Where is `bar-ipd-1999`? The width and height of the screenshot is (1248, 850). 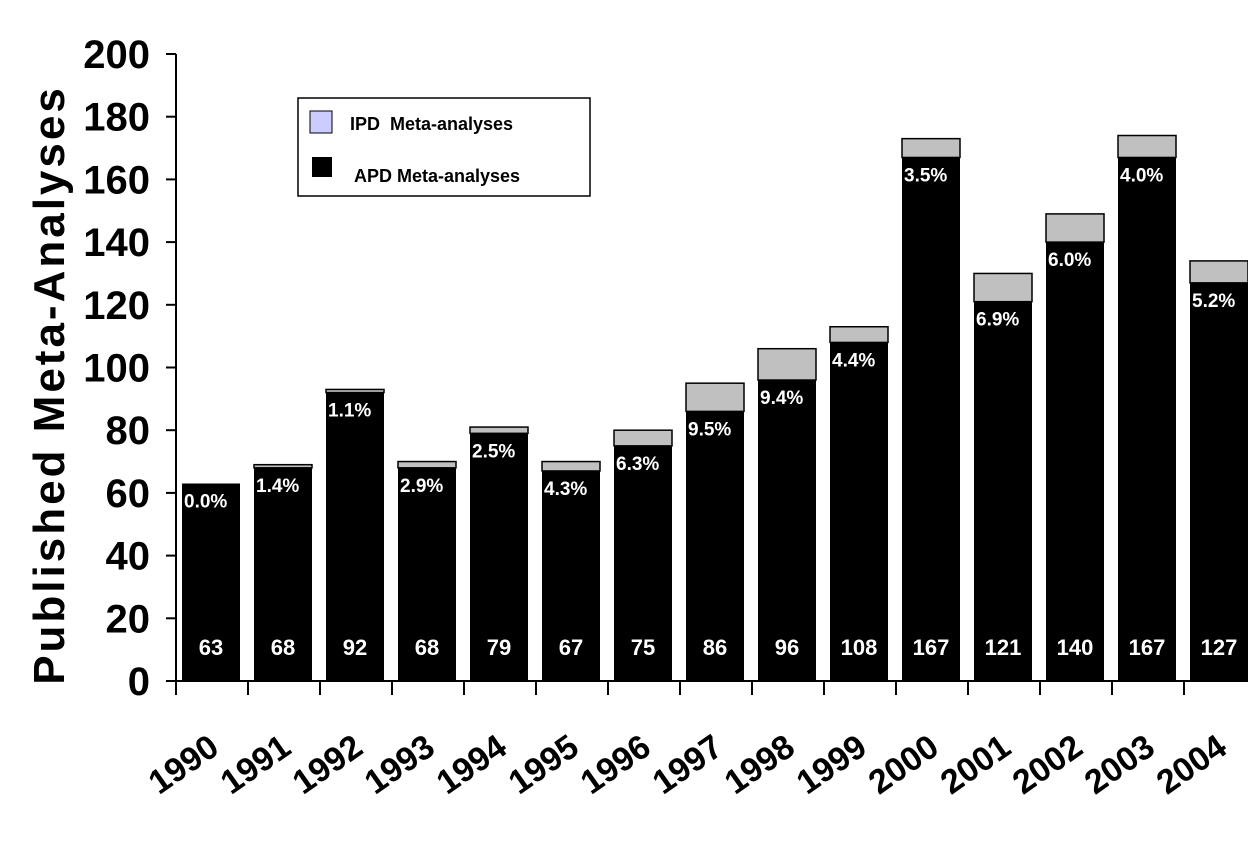
bar-ipd-1999 is located at coordinates (859, 334).